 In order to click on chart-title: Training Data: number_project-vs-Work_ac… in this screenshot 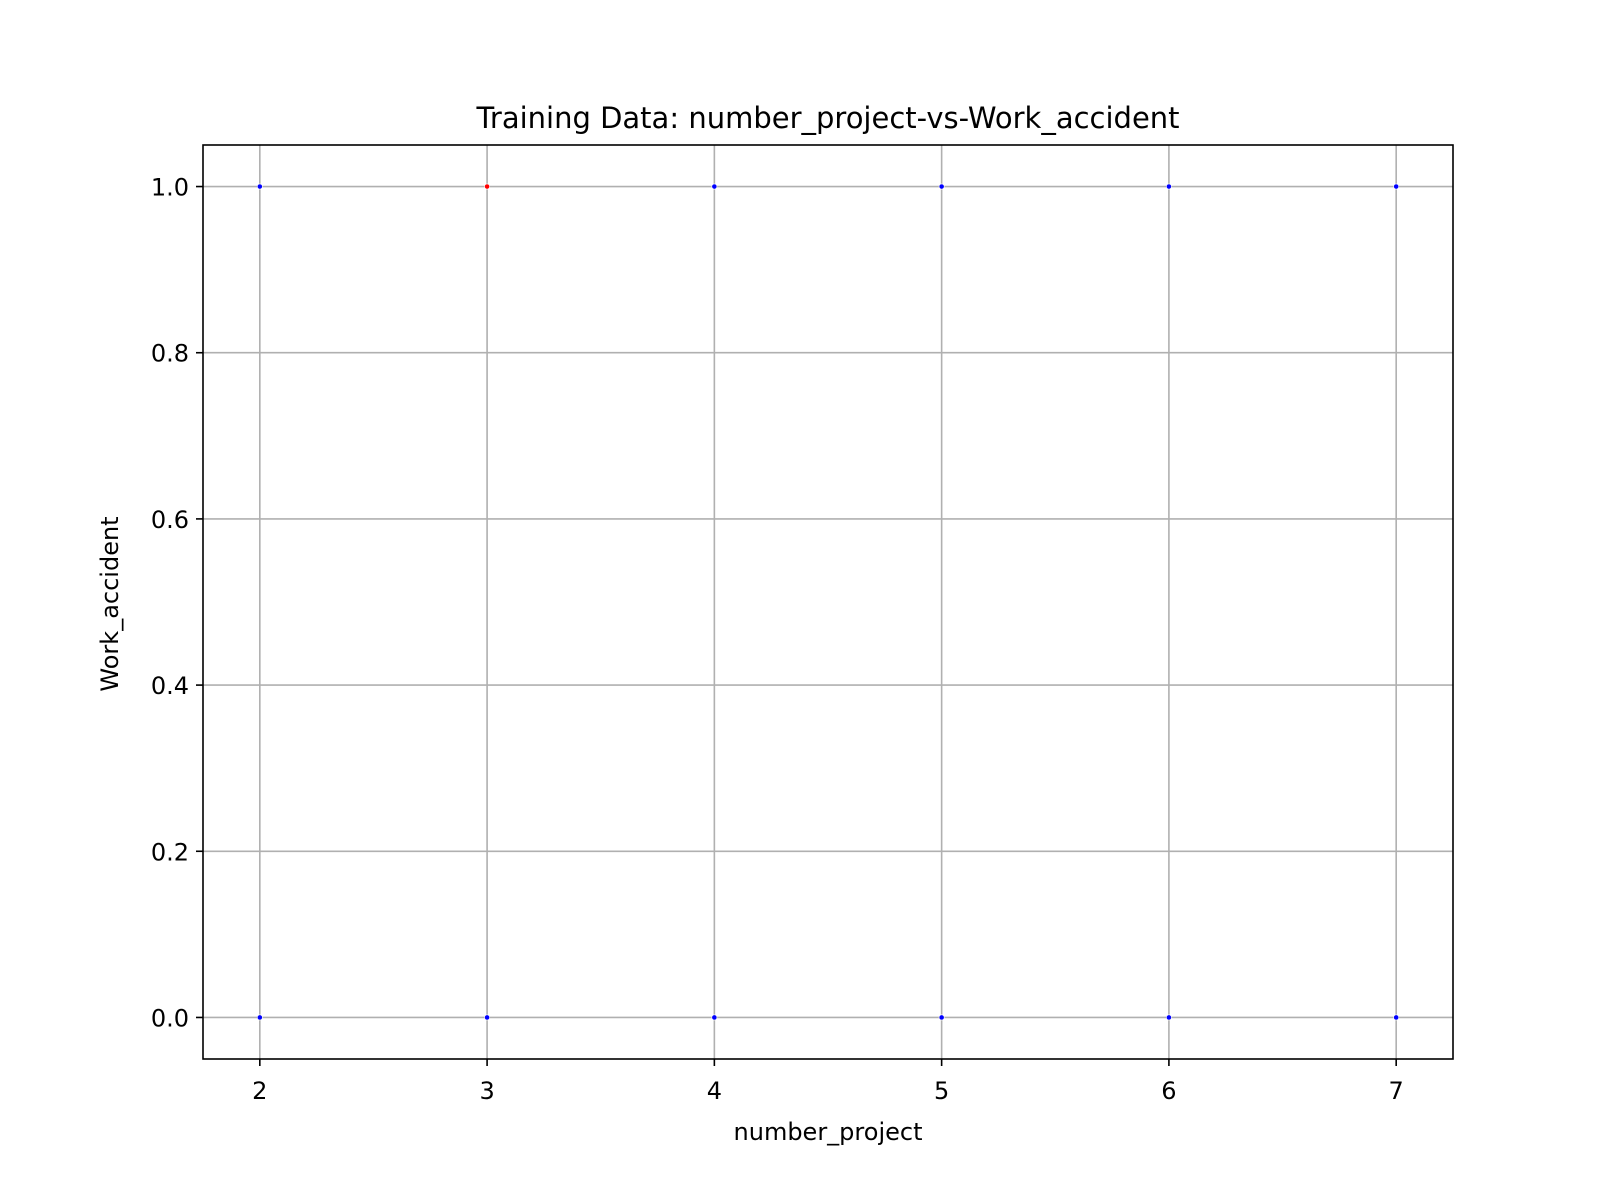, I will do `click(827, 118)`.